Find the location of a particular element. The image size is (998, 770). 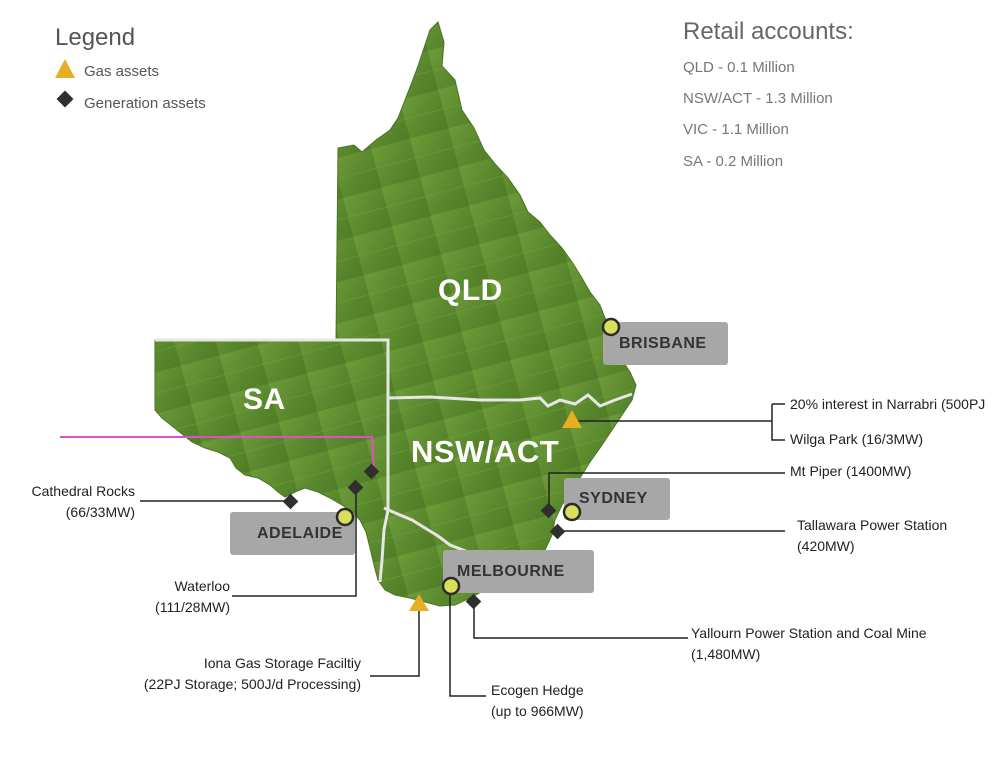

legend-generation-label: Generation assets is located at coordinates (145, 103).